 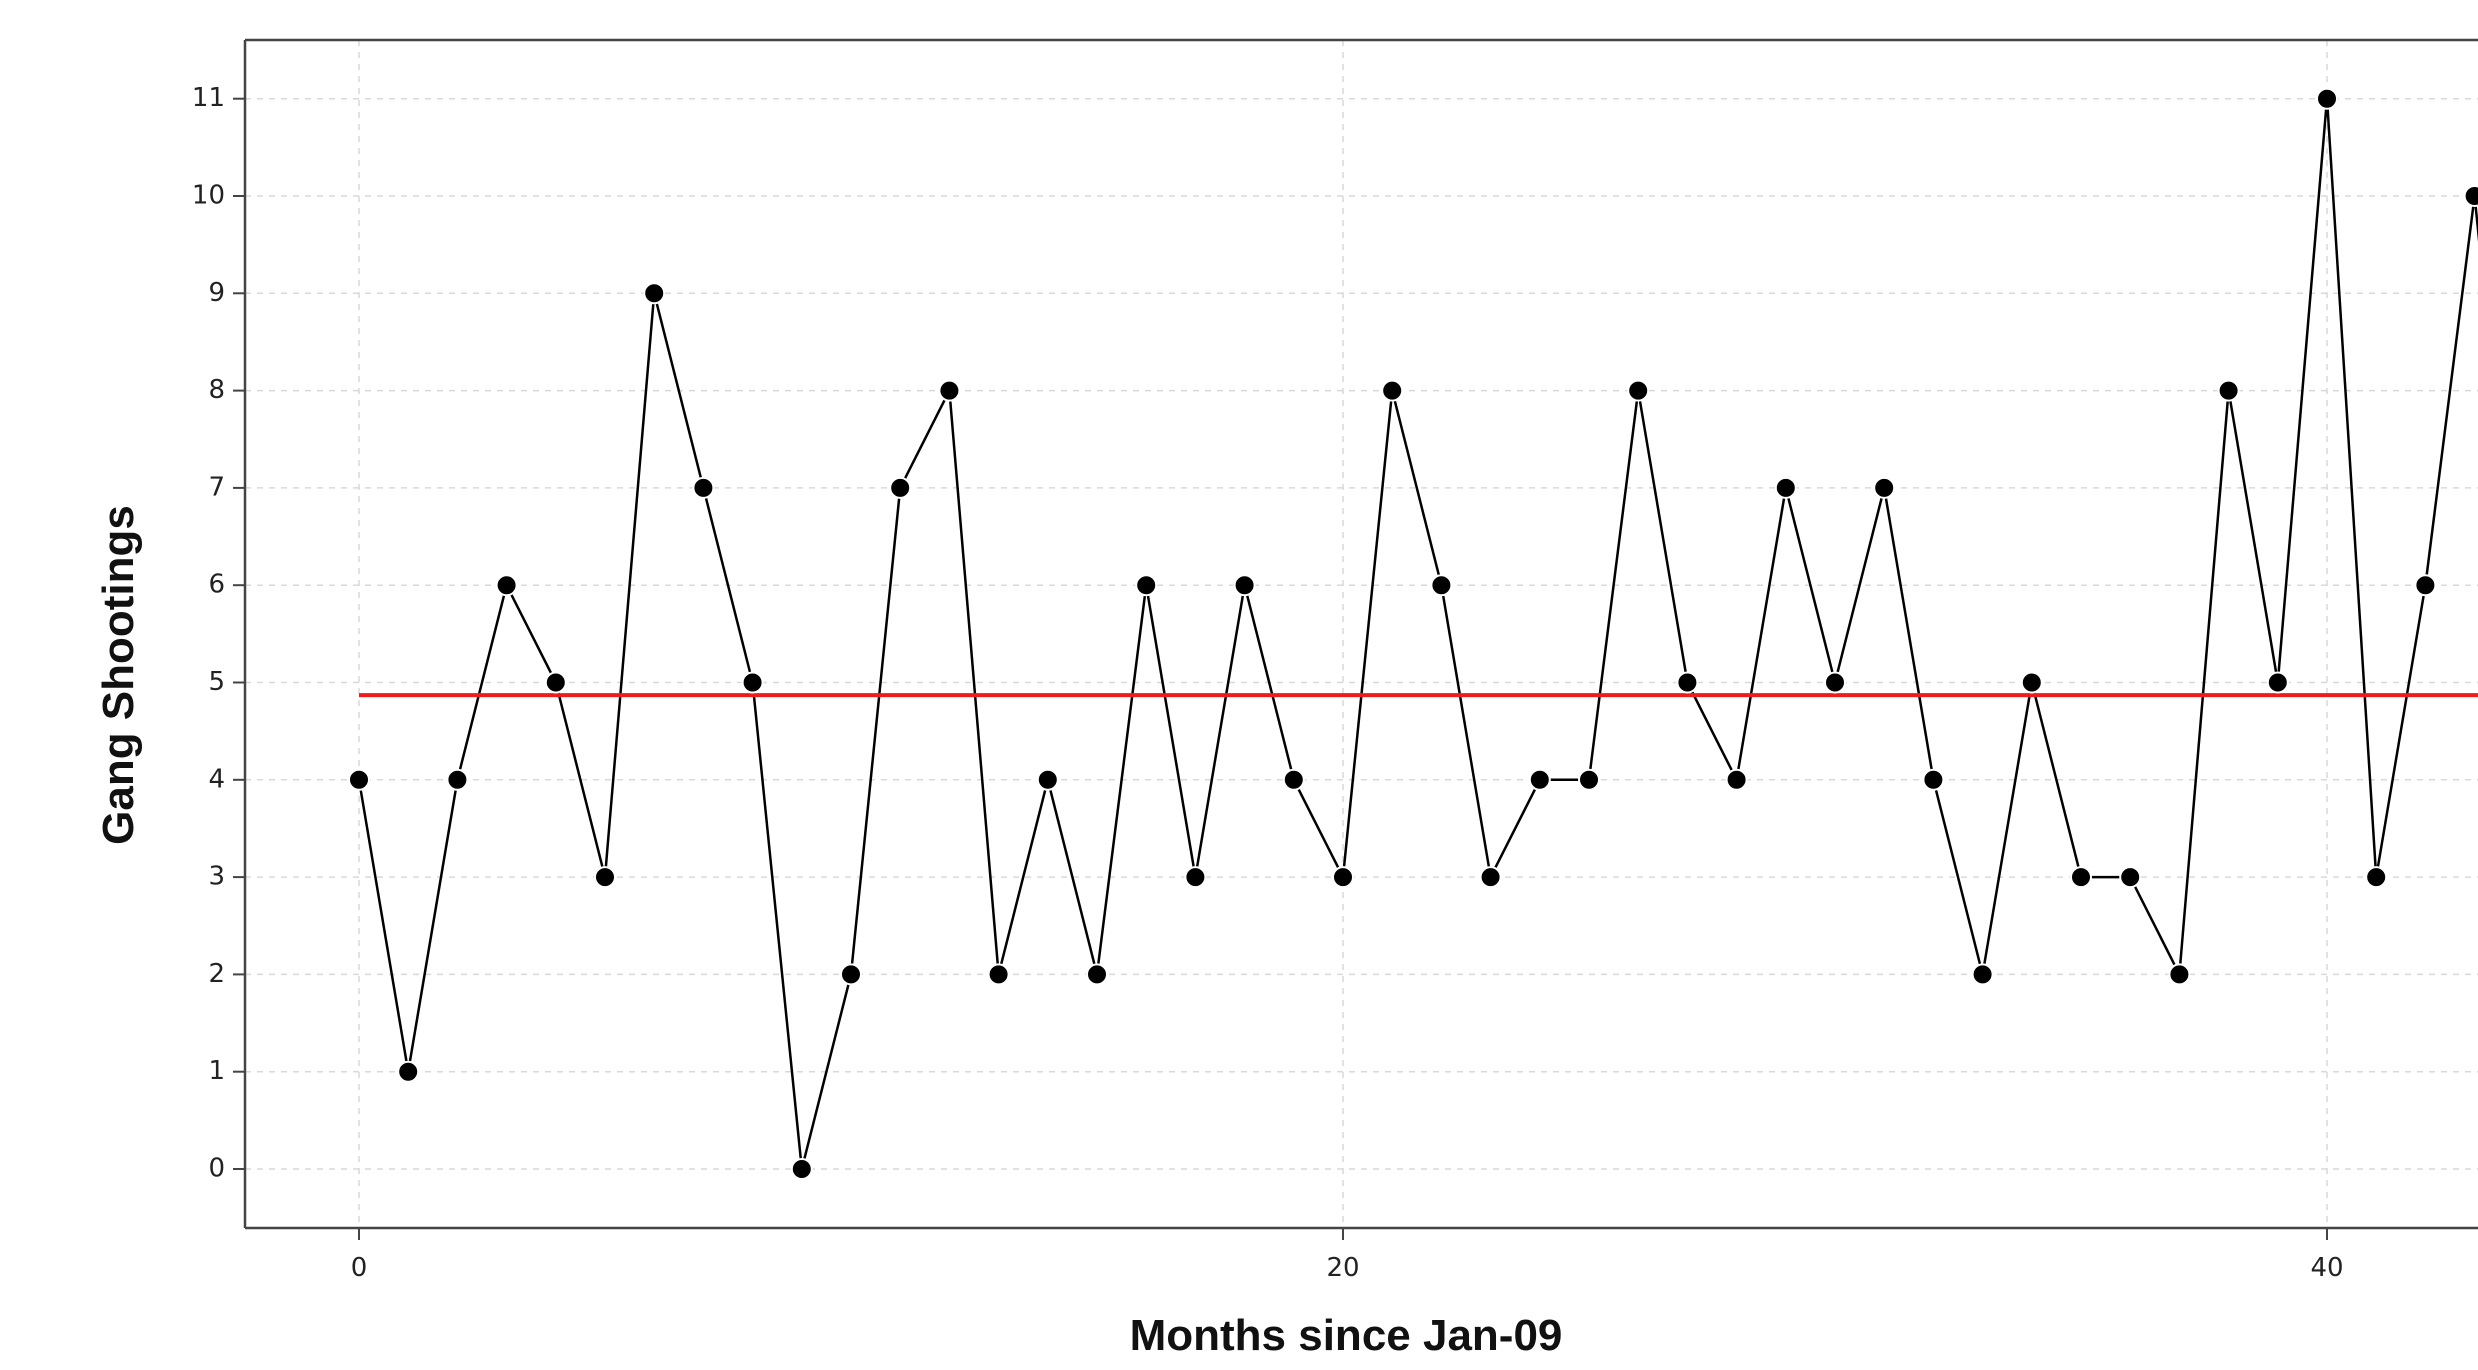 I want to click on y-tick-label: 9, so click(x=216, y=293).